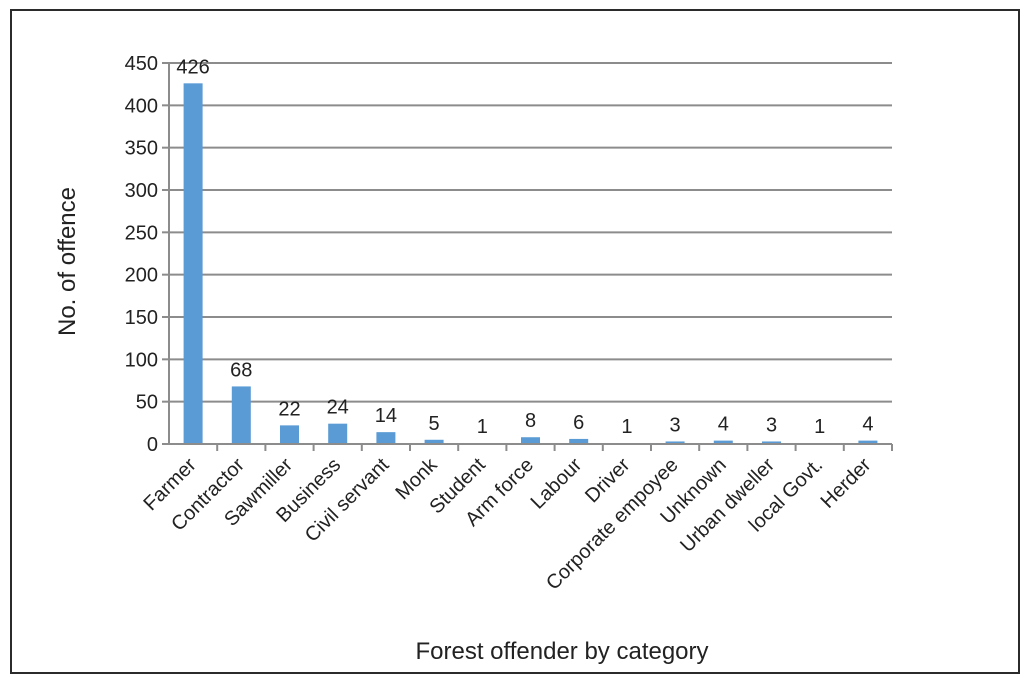  Describe the element at coordinates (141, 191) in the screenshot. I see `y-tick-label: 300` at that location.